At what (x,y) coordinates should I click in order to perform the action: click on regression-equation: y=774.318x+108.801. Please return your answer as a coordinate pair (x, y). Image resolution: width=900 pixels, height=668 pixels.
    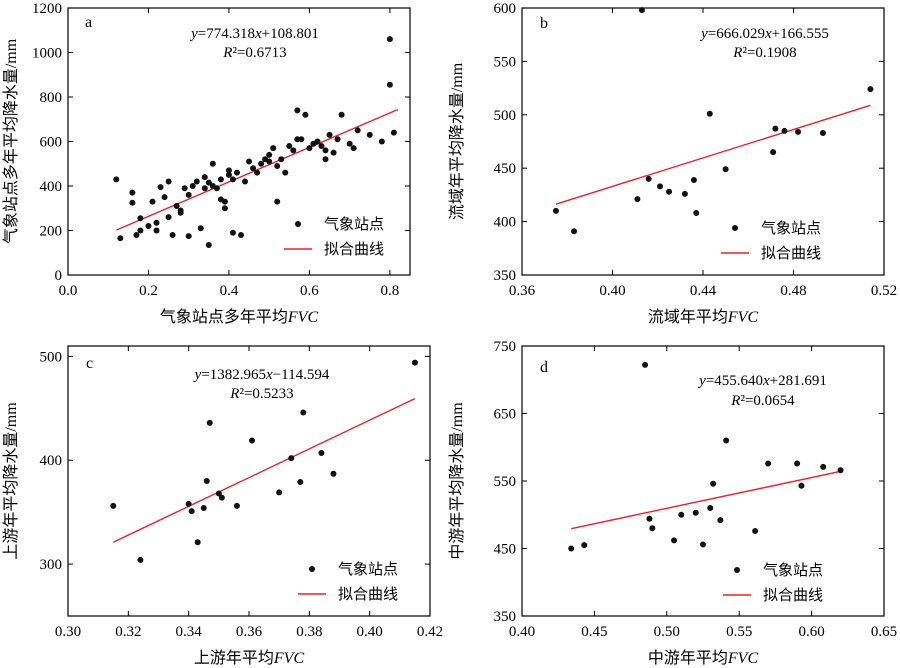
    Looking at the image, I should click on (254, 34).